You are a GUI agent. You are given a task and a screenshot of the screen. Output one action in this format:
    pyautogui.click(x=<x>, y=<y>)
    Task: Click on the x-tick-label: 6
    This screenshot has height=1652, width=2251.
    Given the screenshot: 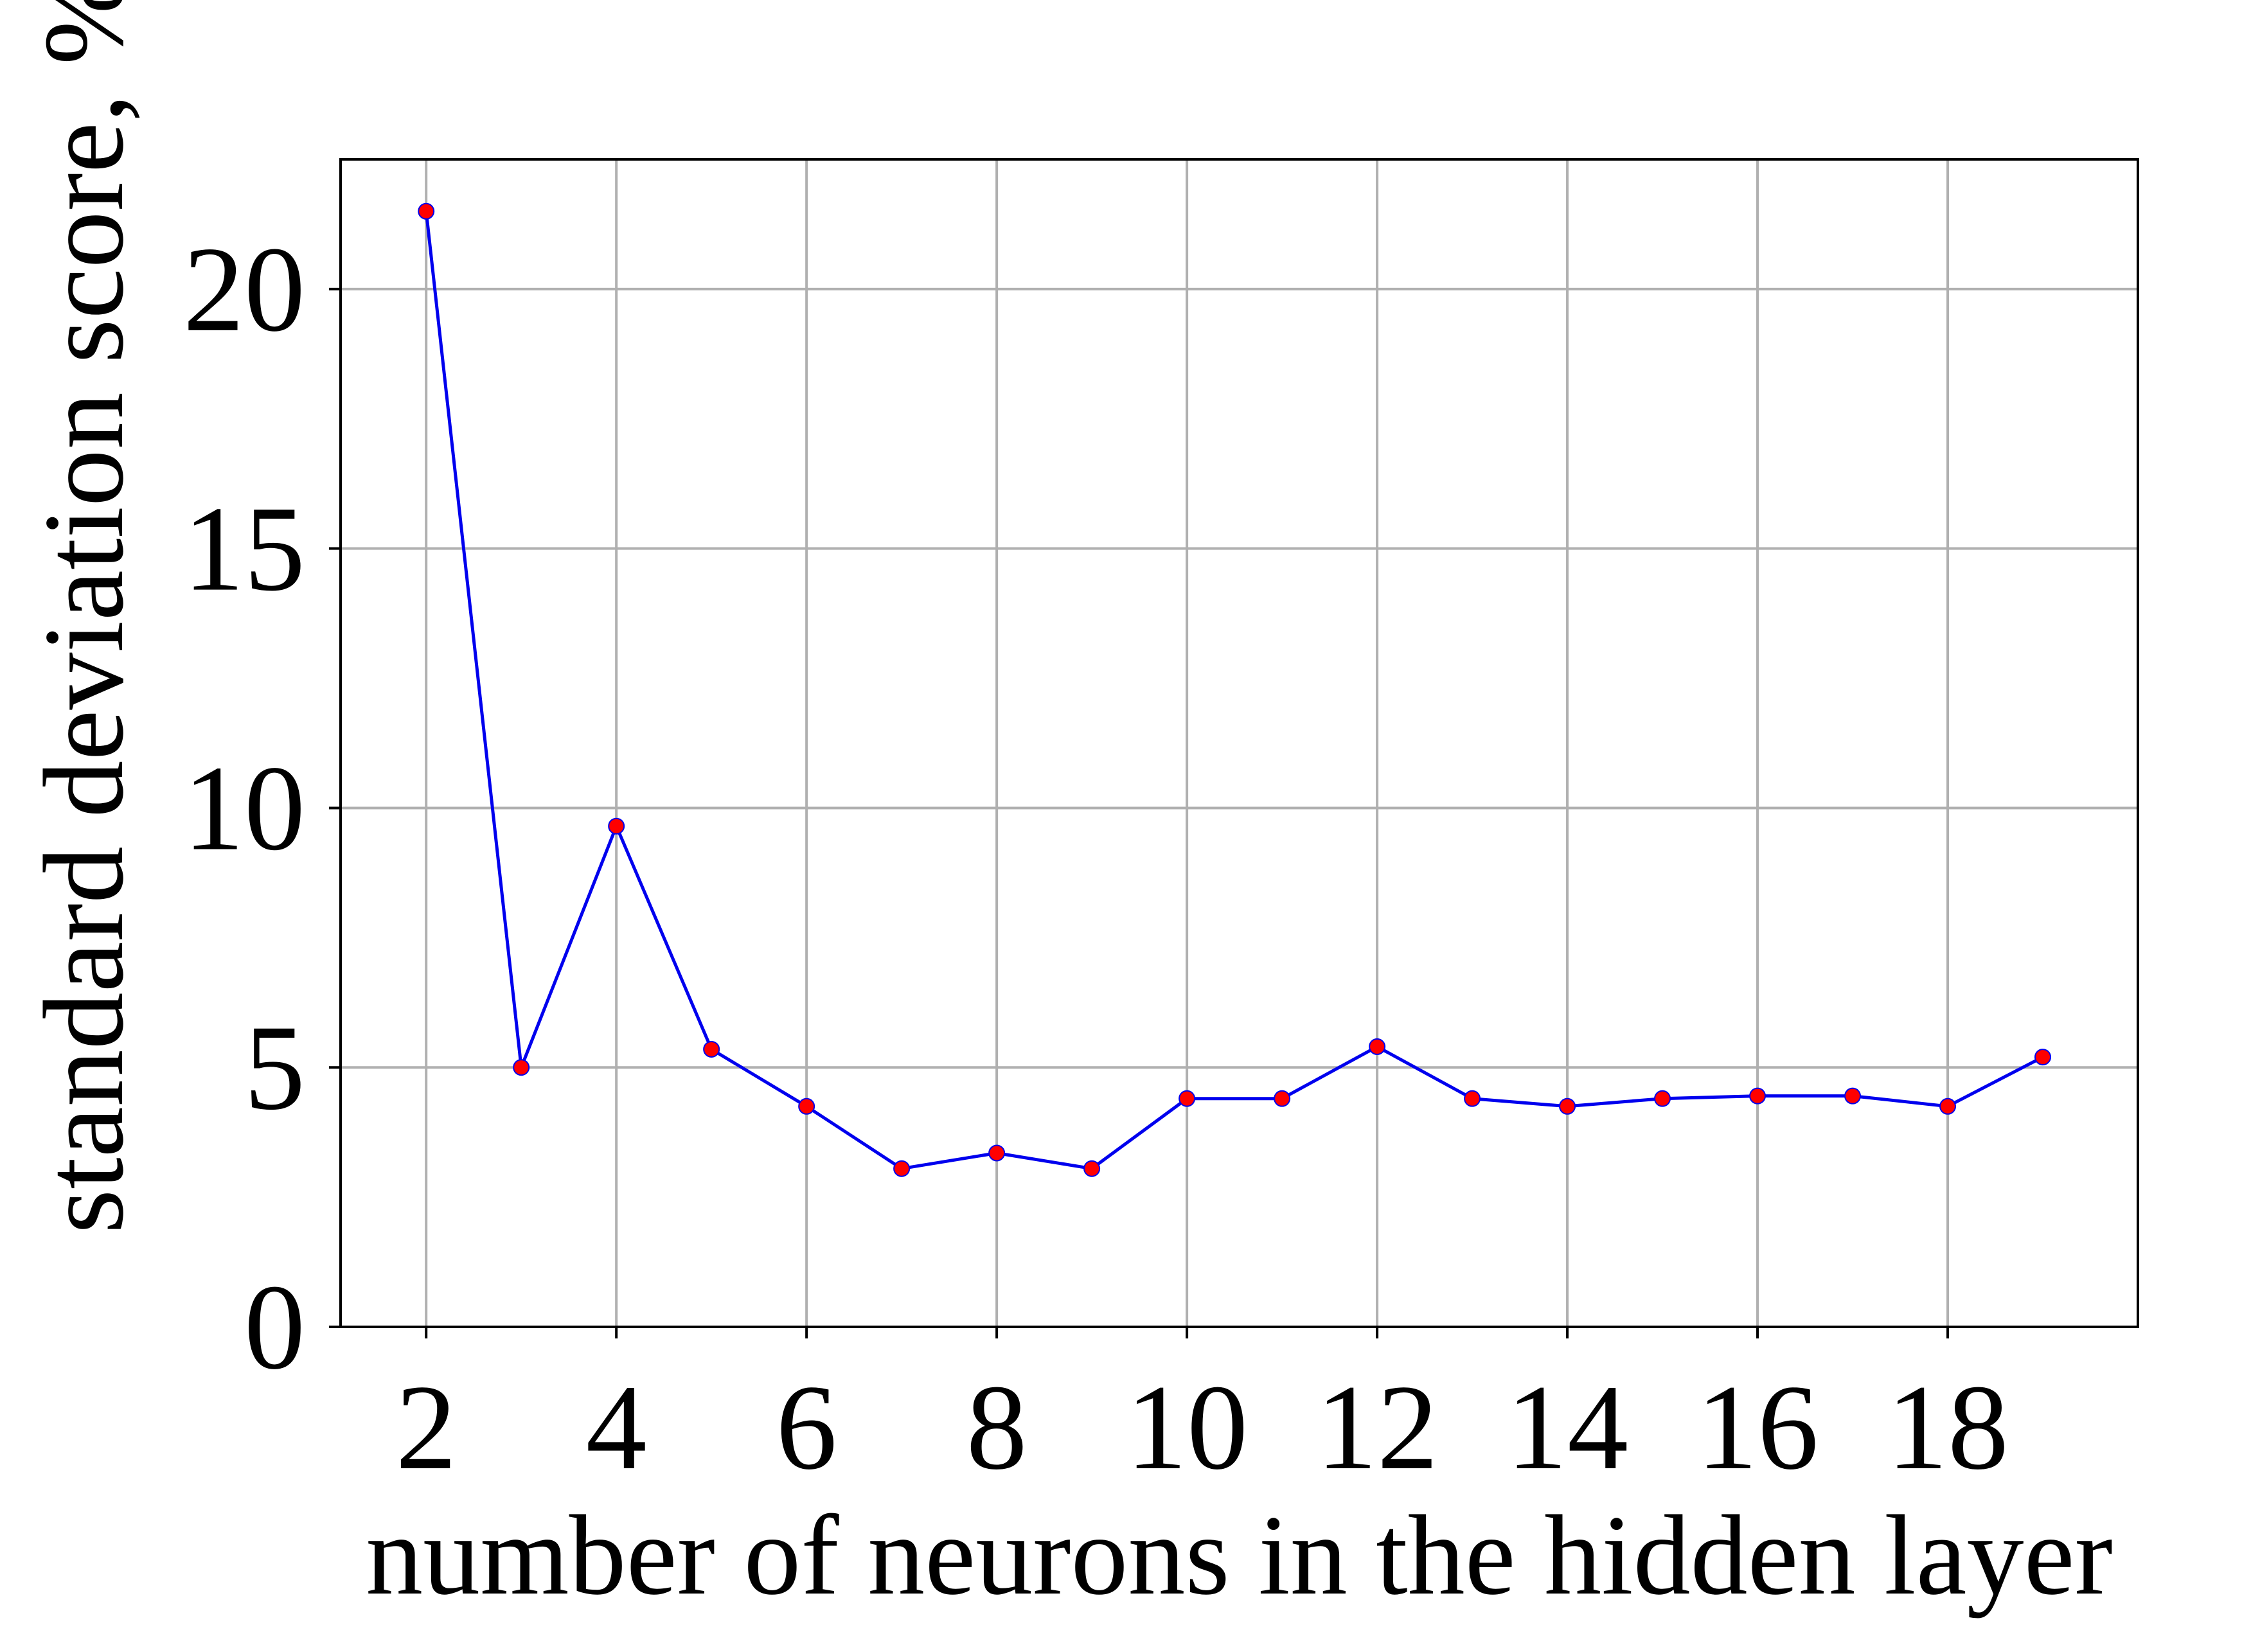 What is the action you would take?
    pyautogui.click(x=806, y=1427)
    